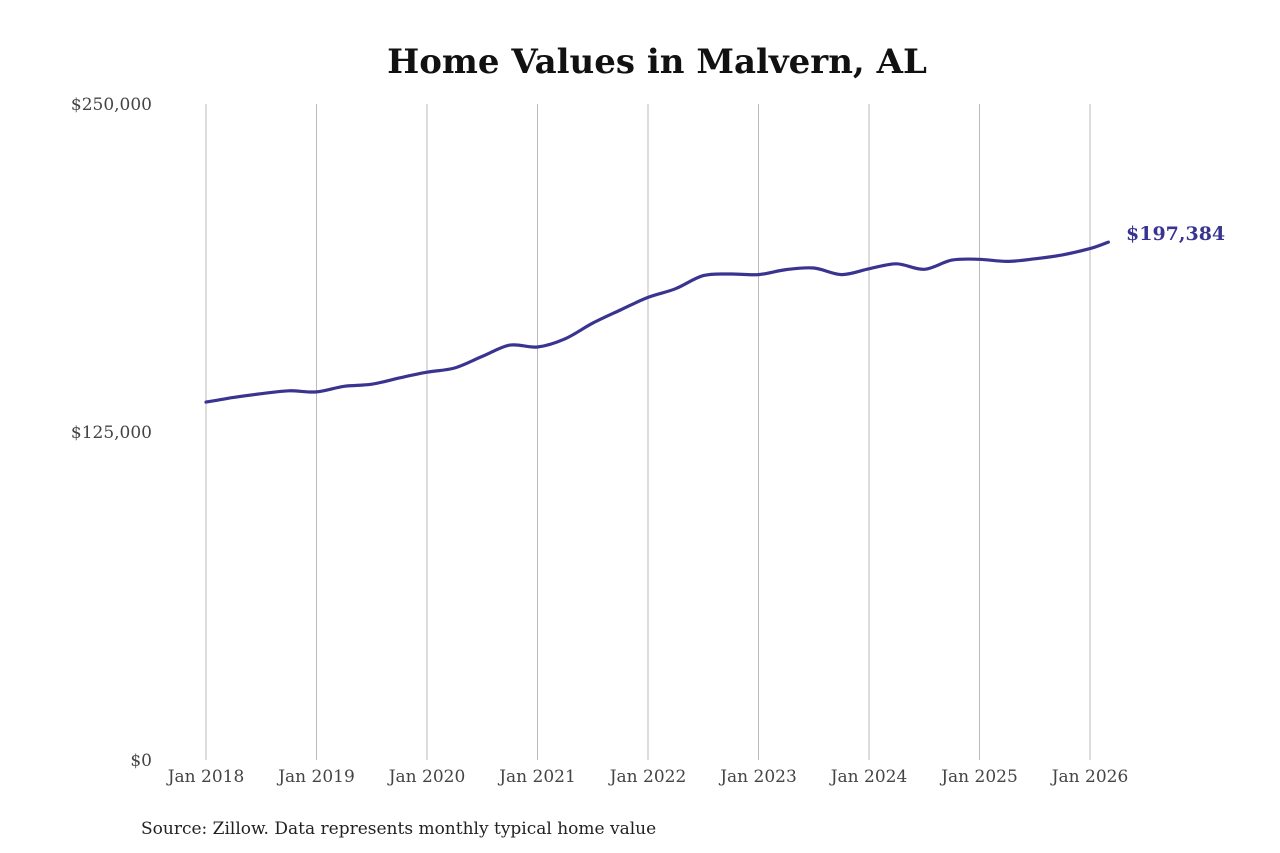 The width and height of the screenshot is (1280, 853). I want to click on x-tick-label: Jan 2019, so click(315, 777).